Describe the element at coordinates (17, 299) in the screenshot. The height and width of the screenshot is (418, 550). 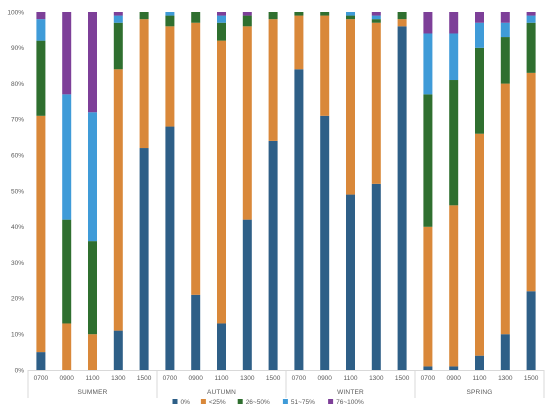
I see `y-tick-label: 20%` at that location.